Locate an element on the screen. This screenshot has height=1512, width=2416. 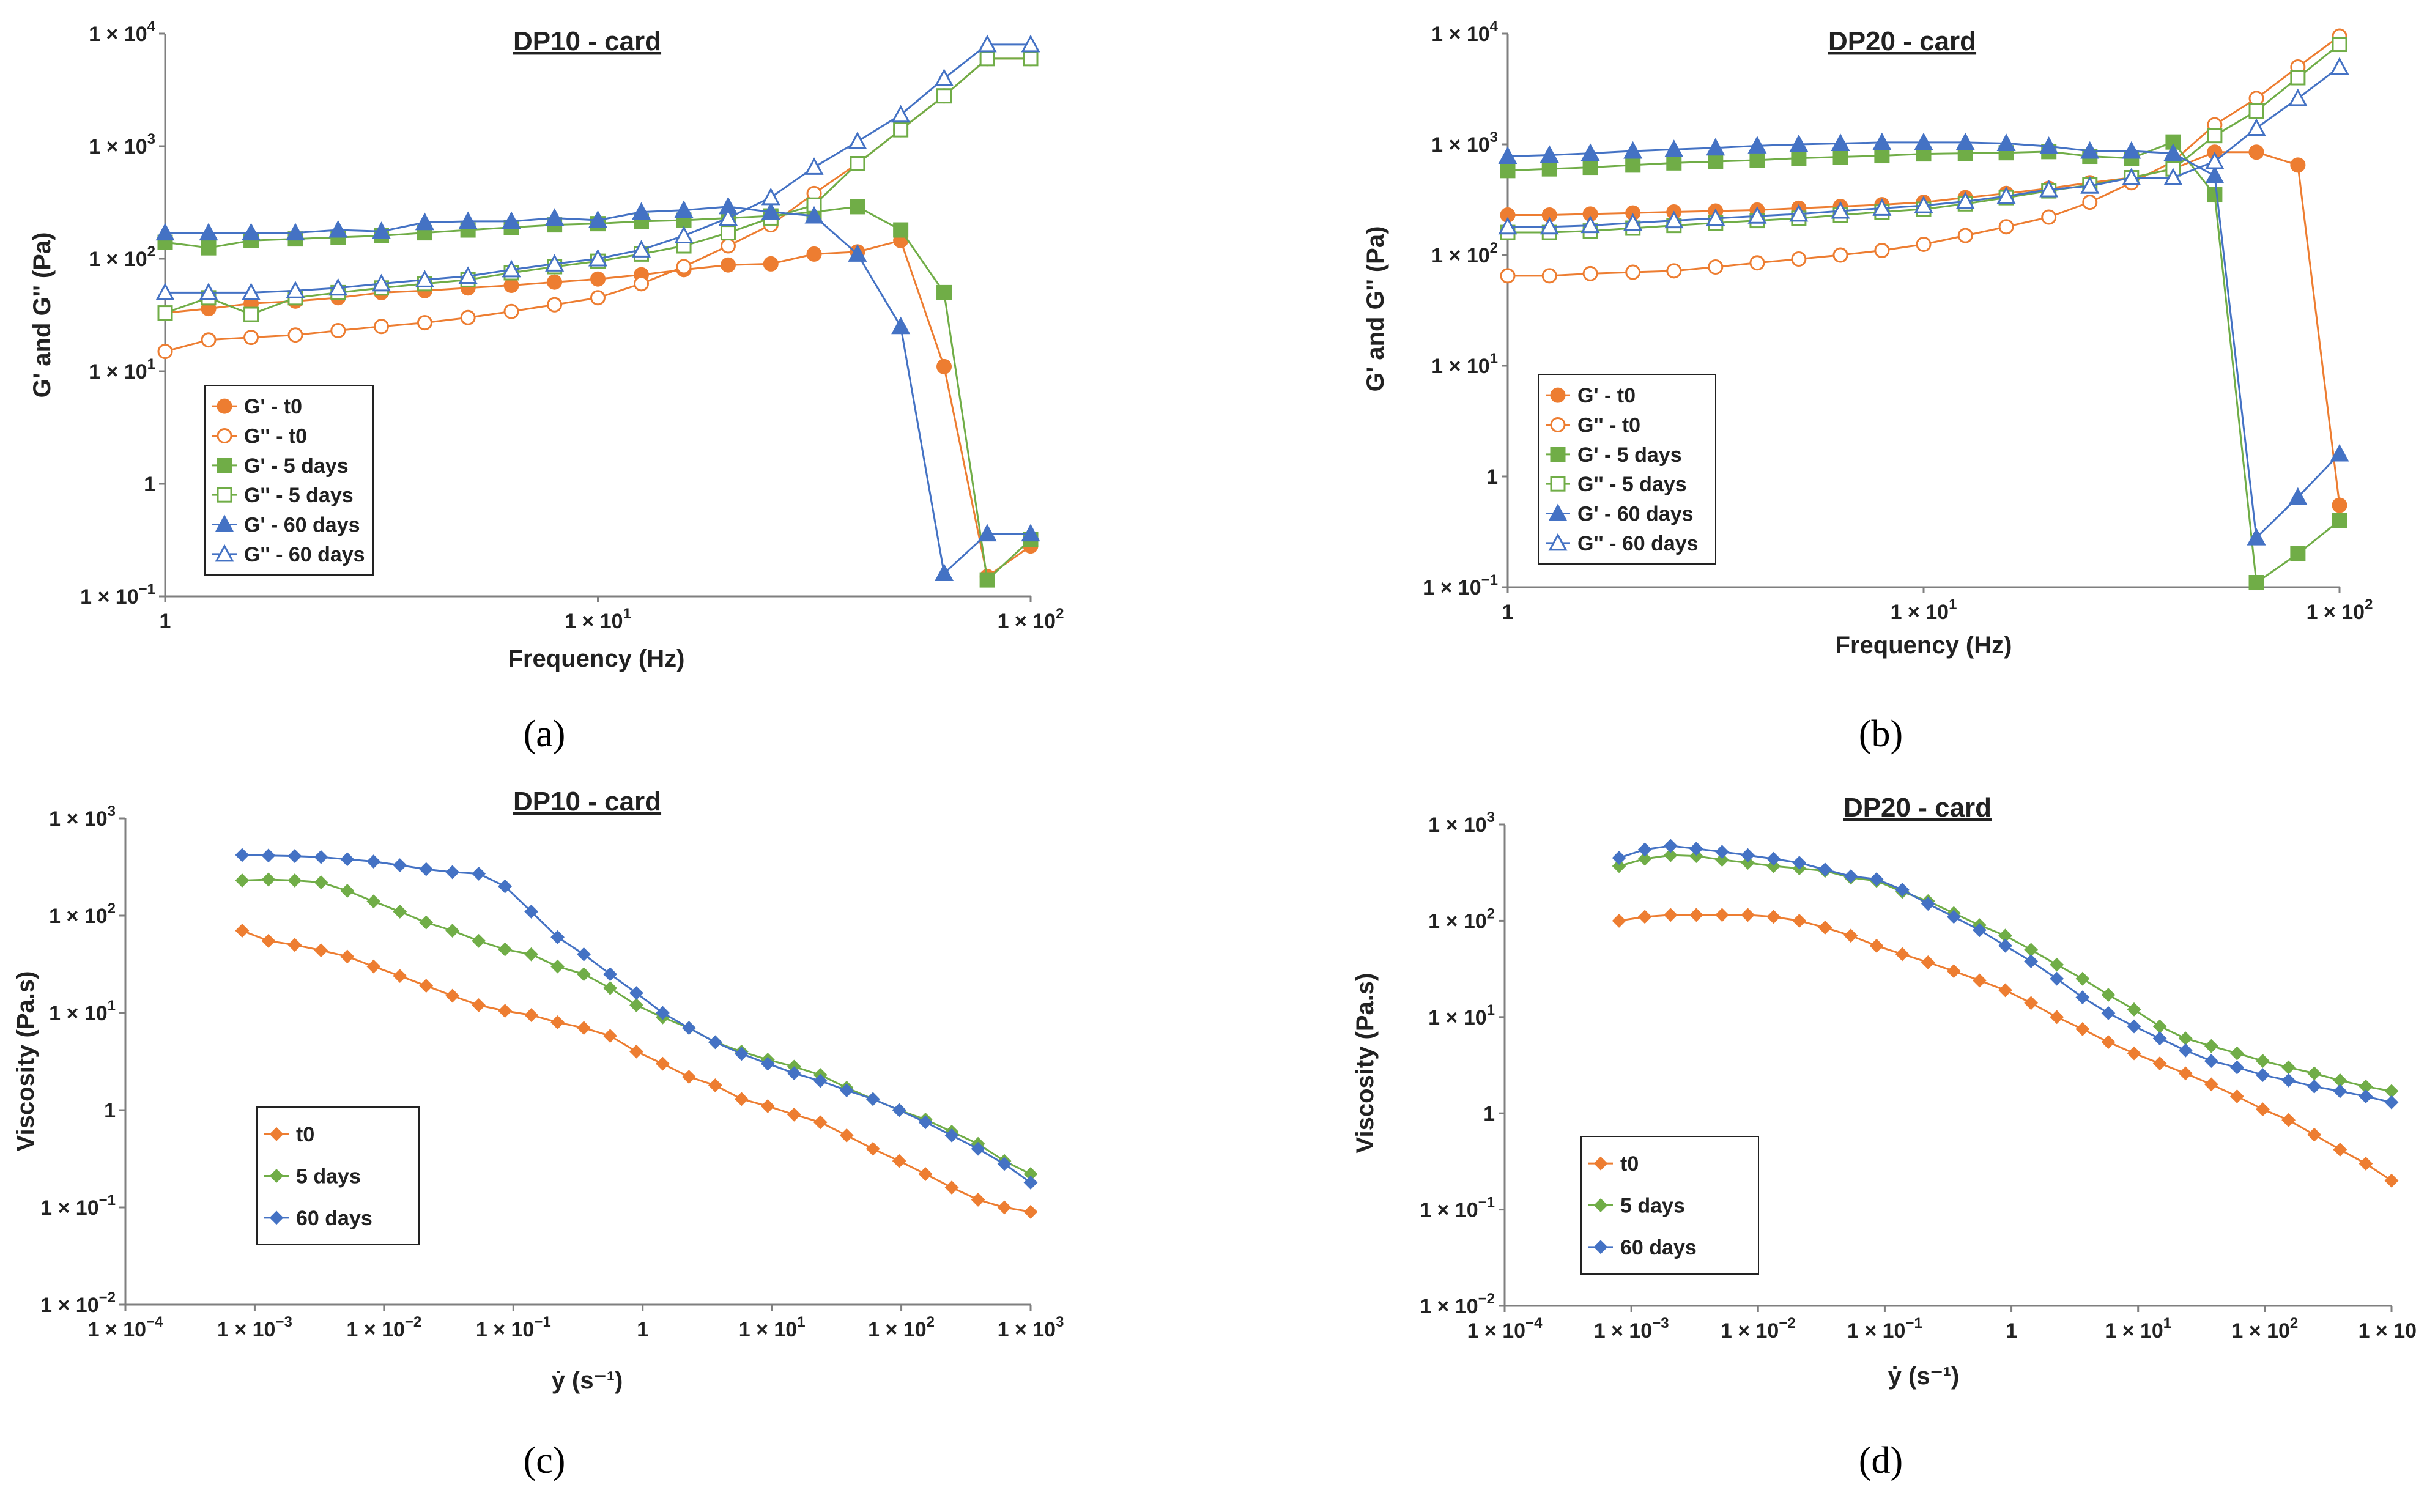
series-g-t0 is located at coordinates (598, 205).